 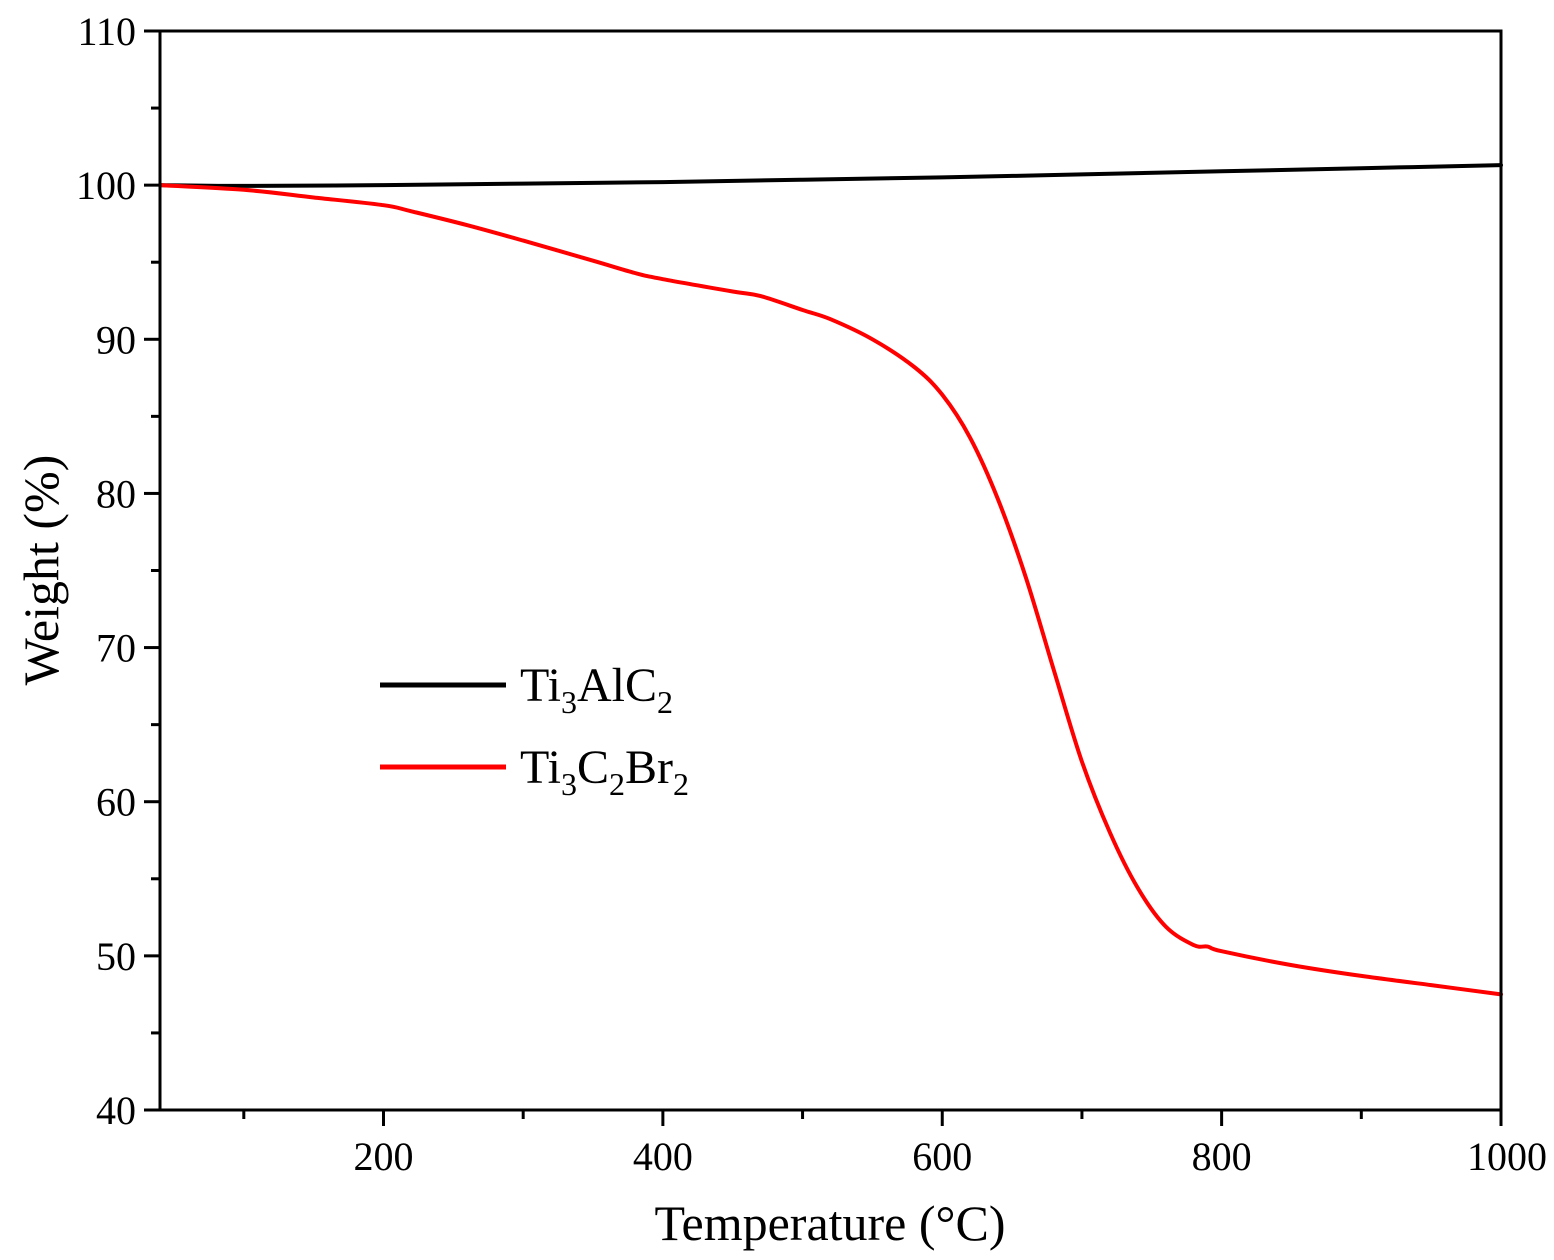 What do you see at coordinates (942, 1156) in the screenshot?
I see `x-tick-label: 600` at bounding box center [942, 1156].